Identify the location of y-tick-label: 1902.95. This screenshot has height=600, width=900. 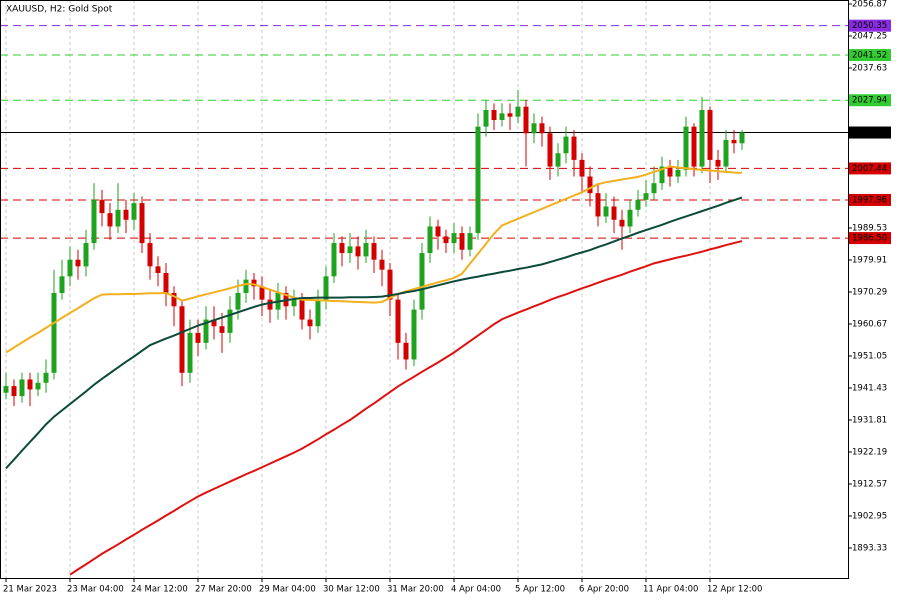
(869, 516).